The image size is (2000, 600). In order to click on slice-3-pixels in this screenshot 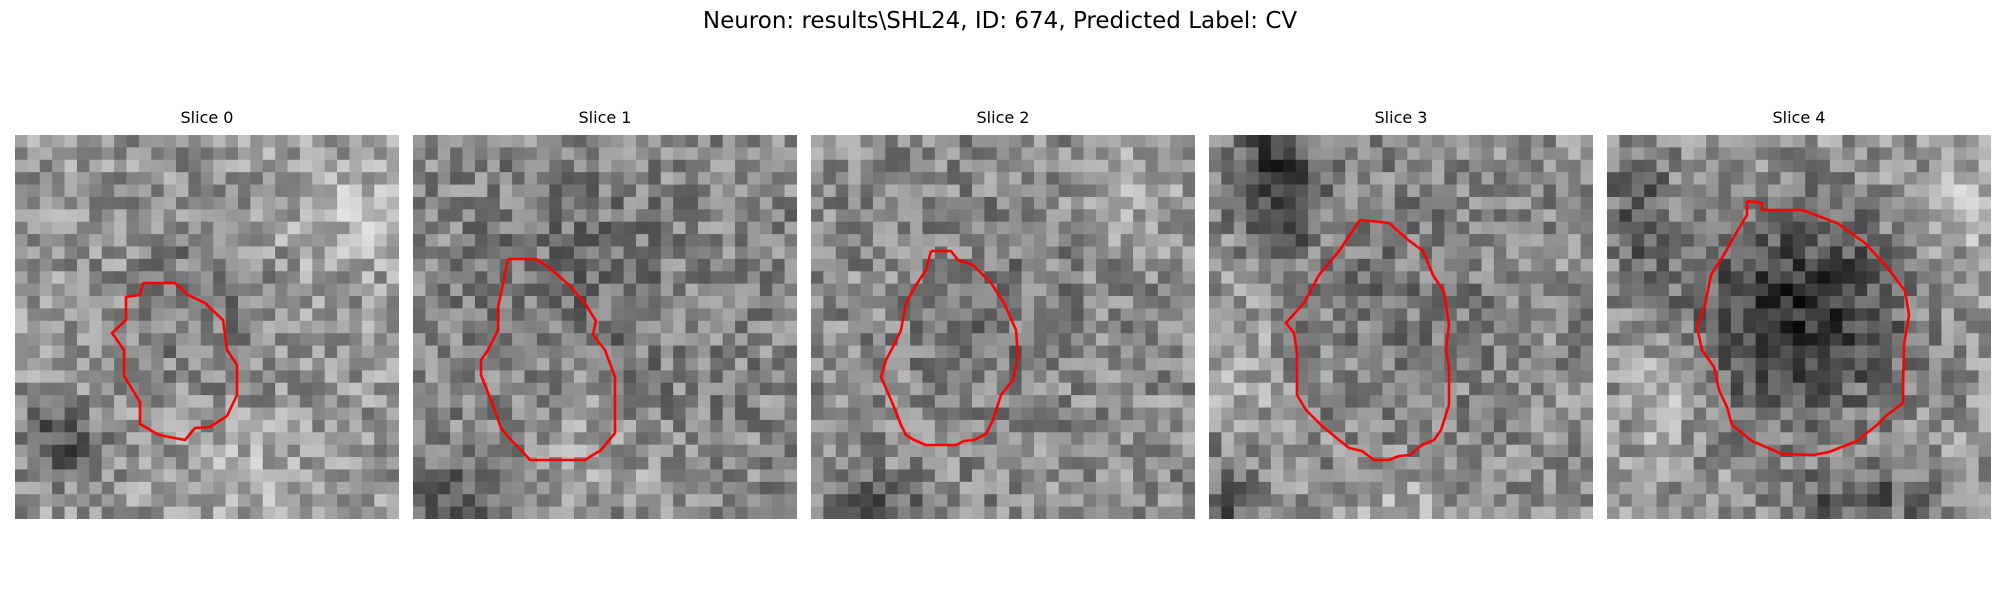, I will do `click(1401, 327)`.